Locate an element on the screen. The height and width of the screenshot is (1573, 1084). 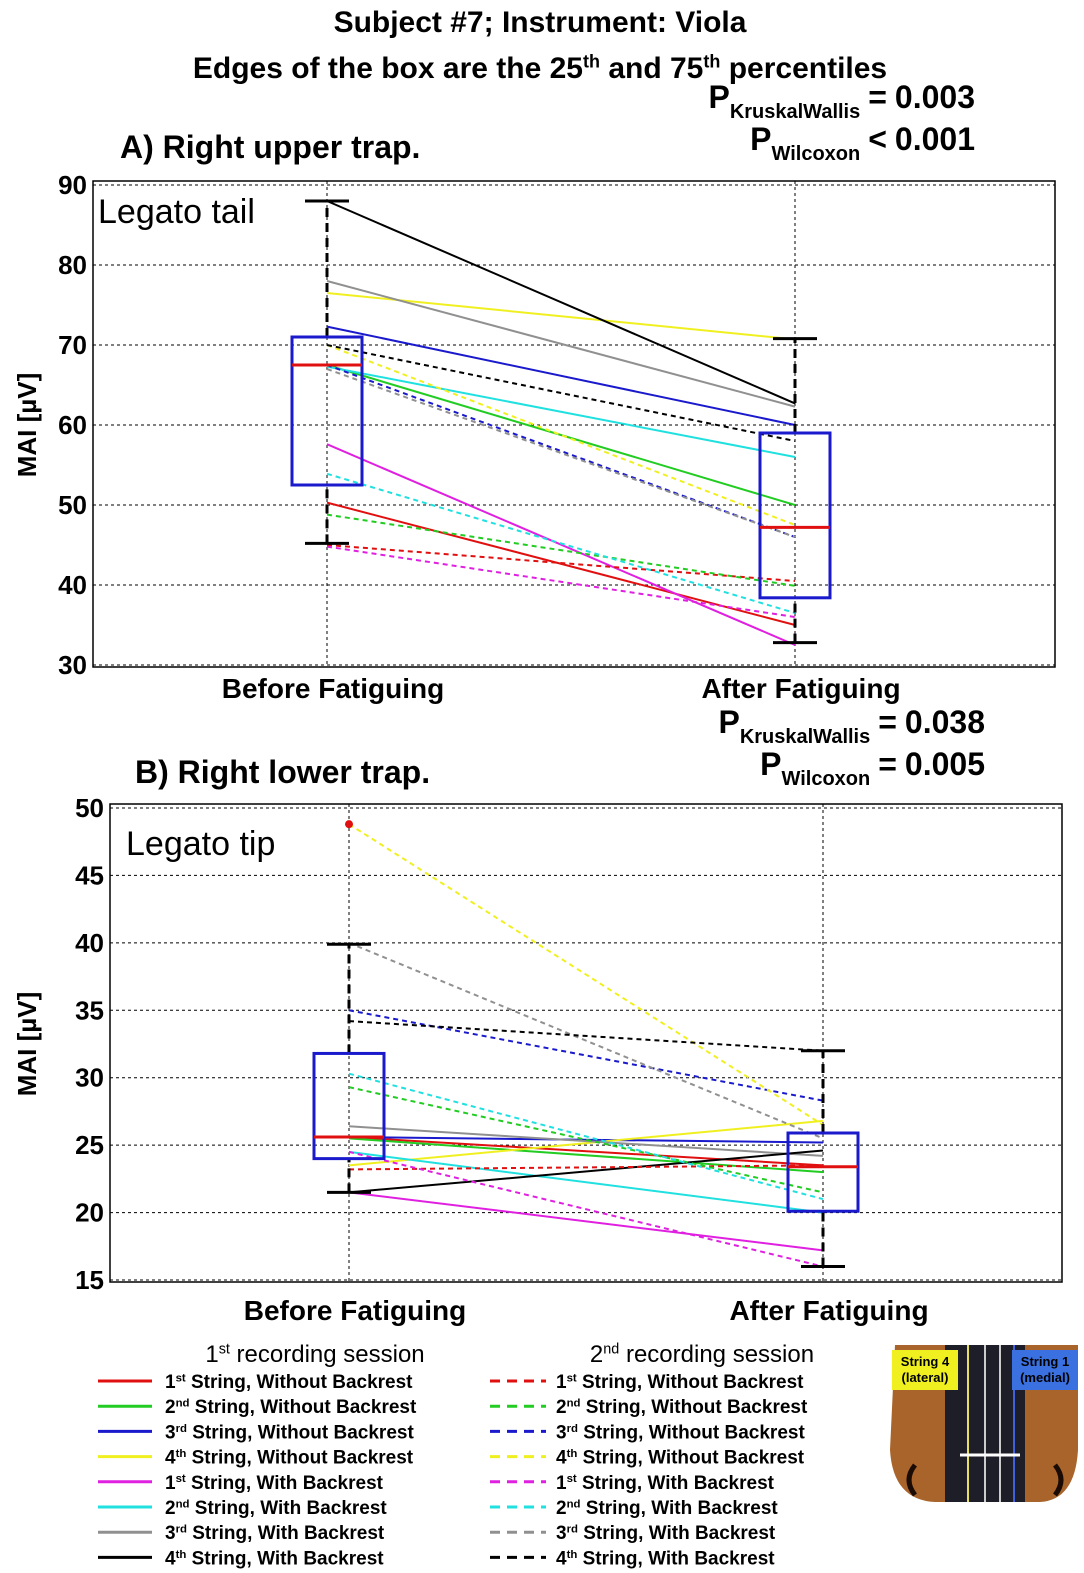
y-tick-label: 45 is located at coordinates (89, 875).